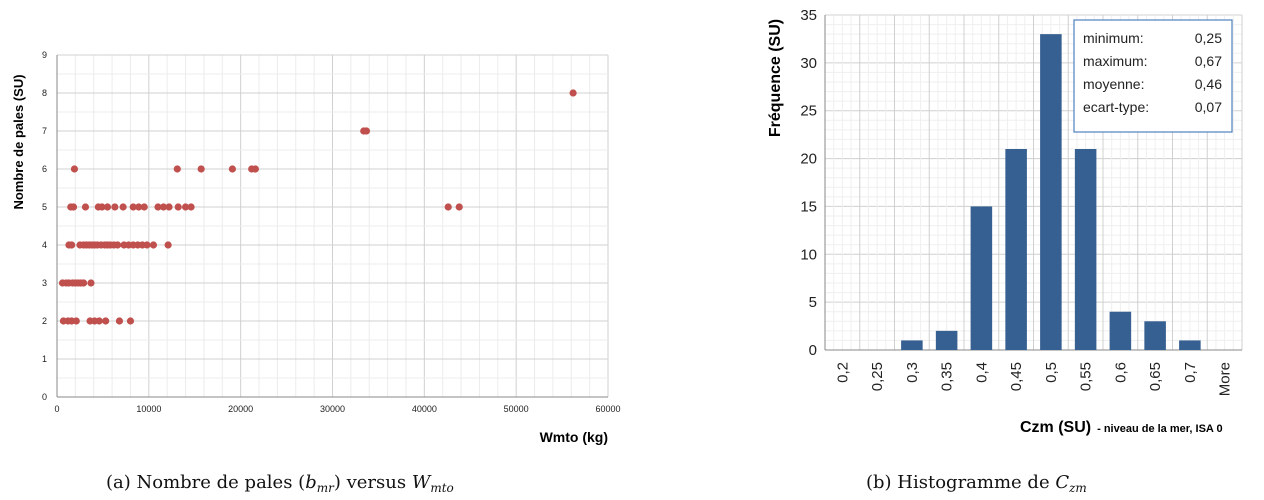 This screenshot has width=1264, height=500. Describe the element at coordinates (332, 409) in the screenshot. I see `scatter-x-tick-label: 30000` at that location.